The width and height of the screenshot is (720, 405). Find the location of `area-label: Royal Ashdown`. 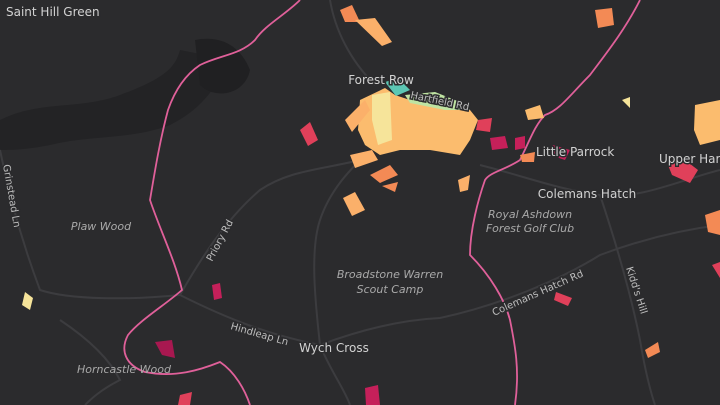

area-label: Royal Ashdown is located at coordinates (530, 214).